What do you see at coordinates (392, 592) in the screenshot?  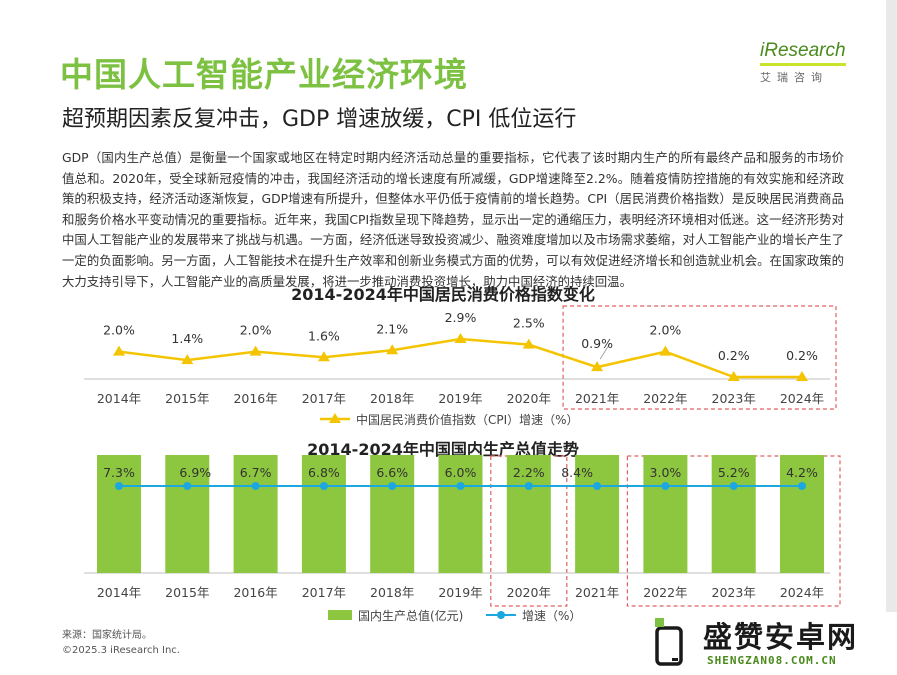 I see `gdp-x-tick-label: 2018年` at bounding box center [392, 592].